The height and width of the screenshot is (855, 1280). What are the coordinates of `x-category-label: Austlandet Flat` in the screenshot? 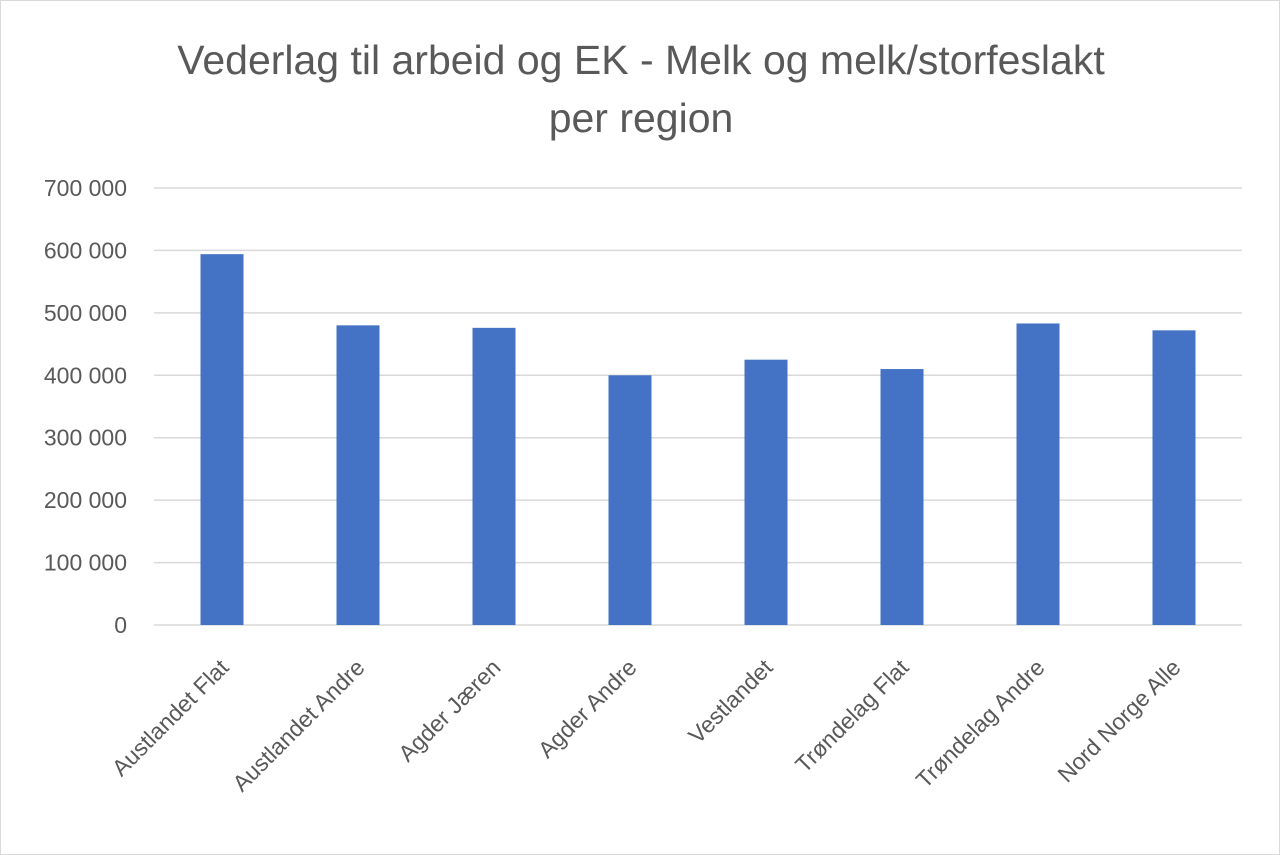 It's located at (170, 717).